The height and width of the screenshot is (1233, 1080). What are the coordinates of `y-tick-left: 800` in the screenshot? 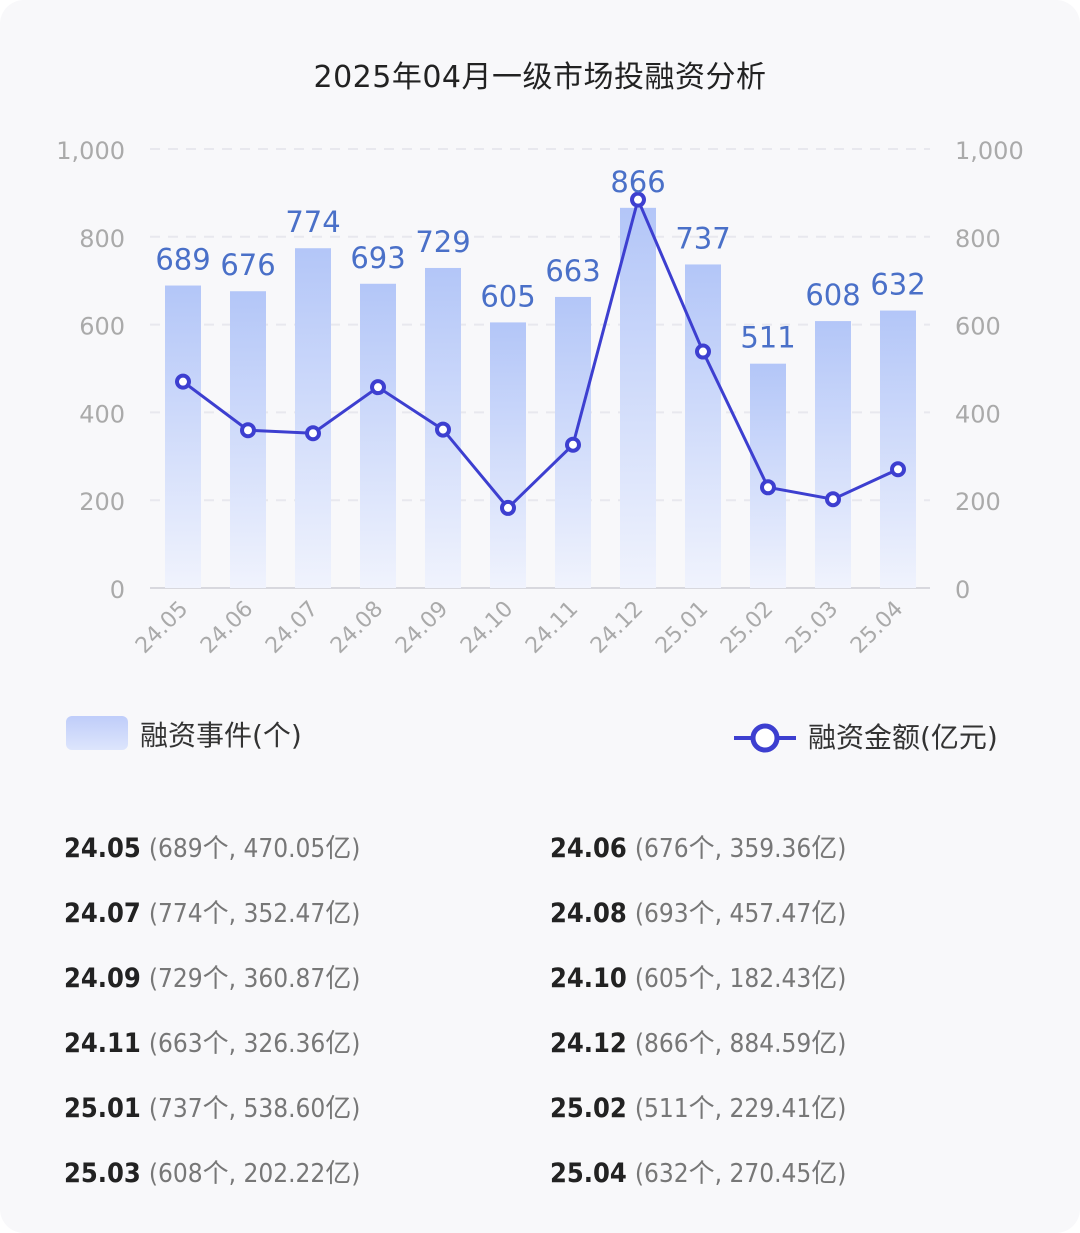 It's located at (102, 239).